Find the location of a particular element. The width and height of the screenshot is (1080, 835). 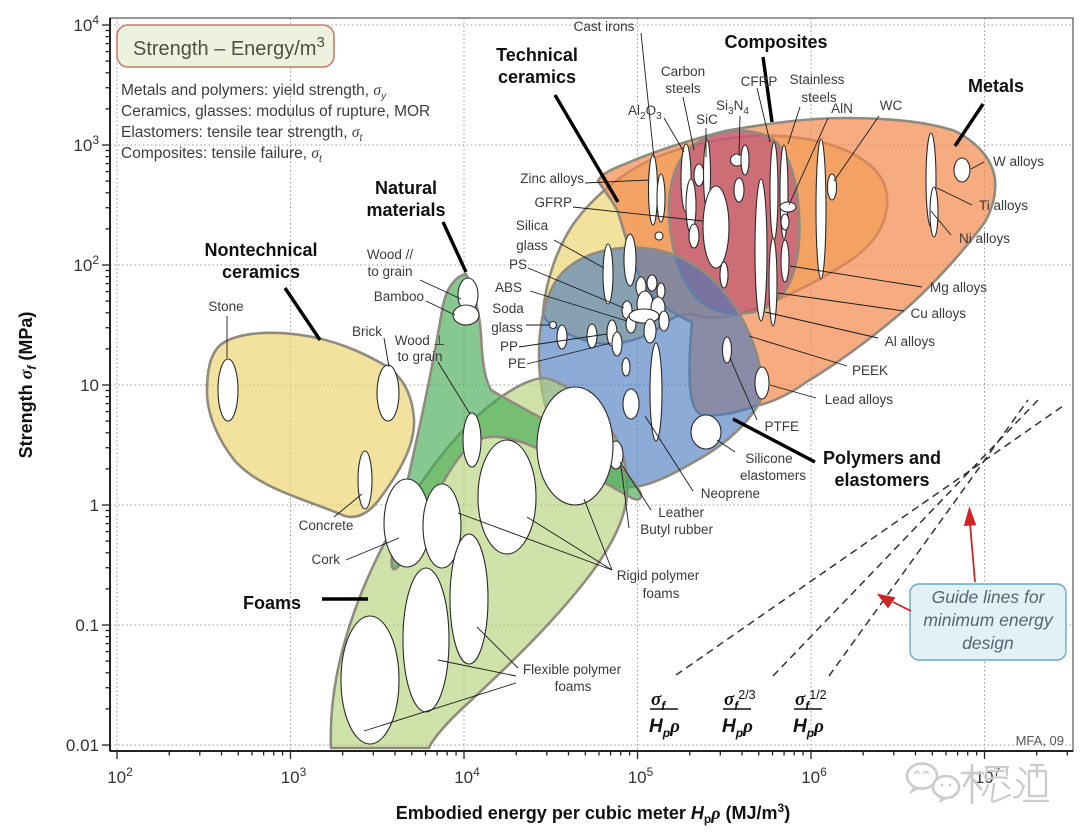

svg-text: Strength σf (MPa) is located at coordinates (27, 385).